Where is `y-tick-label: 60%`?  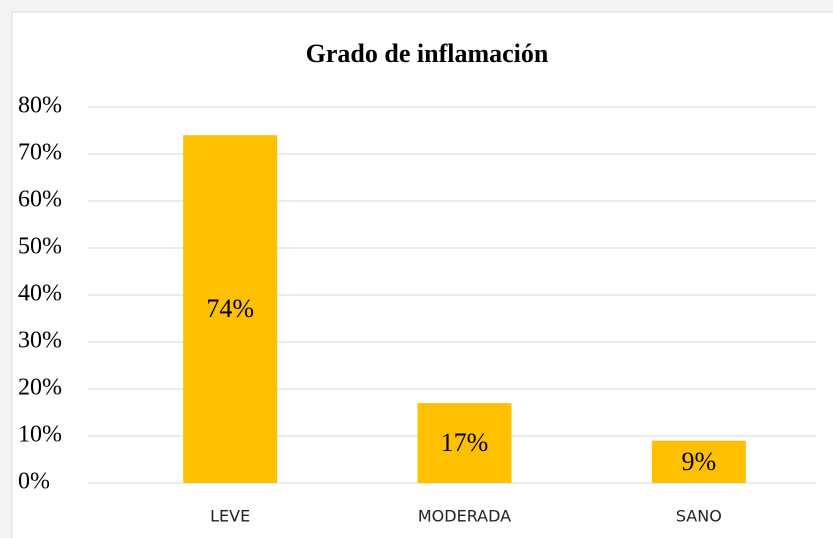 y-tick-label: 60% is located at coordinates (40, 200).